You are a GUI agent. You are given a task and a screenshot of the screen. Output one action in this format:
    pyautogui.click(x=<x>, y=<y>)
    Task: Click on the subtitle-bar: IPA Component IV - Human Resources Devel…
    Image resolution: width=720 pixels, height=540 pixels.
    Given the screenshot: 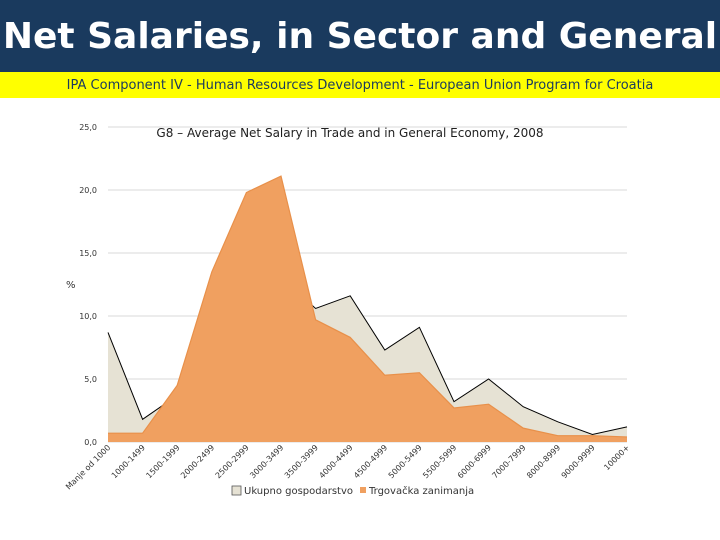 What is the action you would take?
    pyautogui.click(x=360, y=85)
    